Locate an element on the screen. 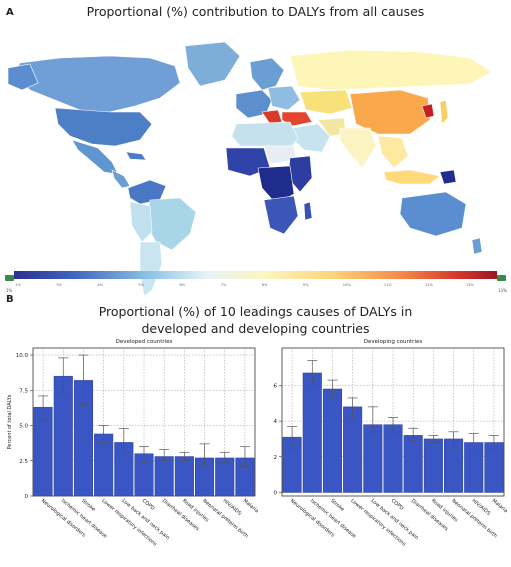 The width and height of the screenshot is (511, 567). map-region-alaska is located at coordinates (23, 77).